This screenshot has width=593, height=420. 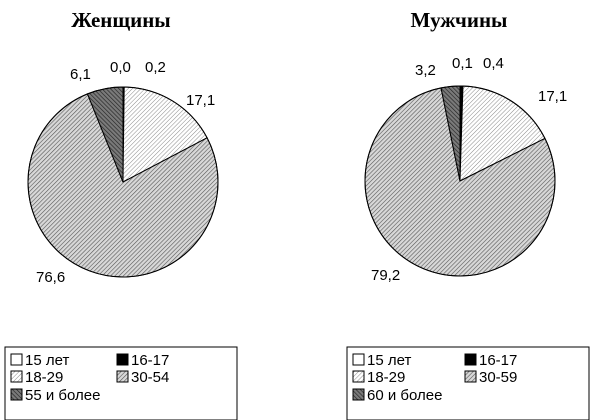 I want to click on legend-label-women-55: 55 и более, so click(x=62, y=395).